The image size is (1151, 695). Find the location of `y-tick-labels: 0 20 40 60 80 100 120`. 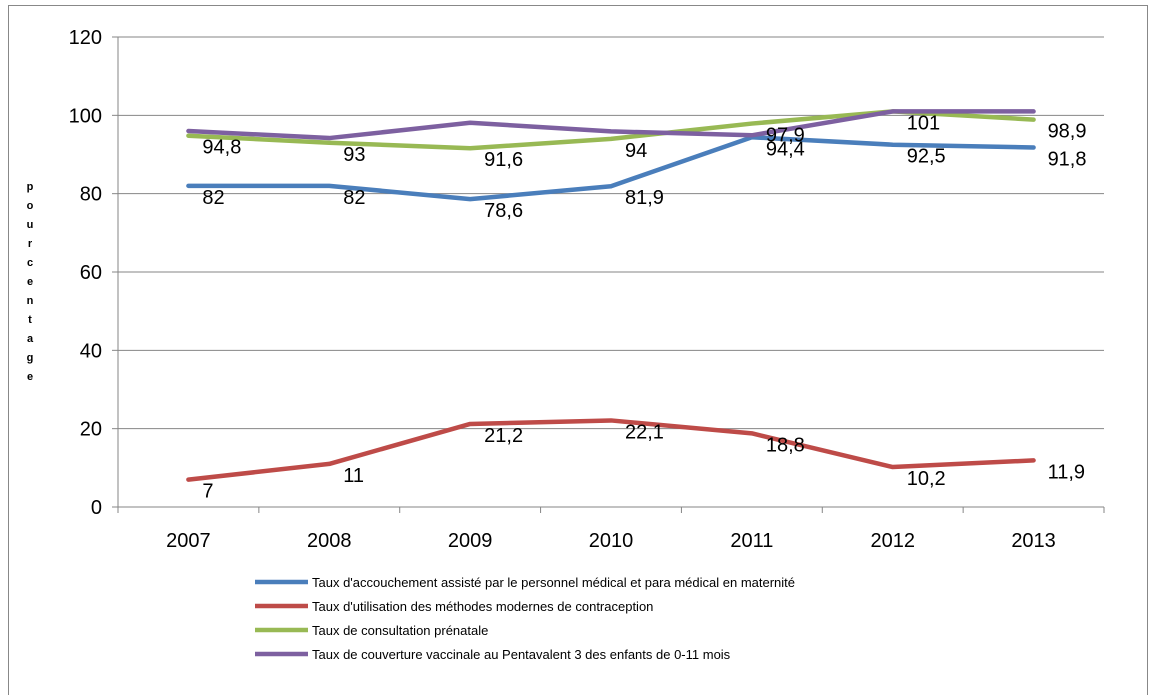

y-tick-labels: 0 20 40 60 80 100 120 is located at coordinates (85, 273).